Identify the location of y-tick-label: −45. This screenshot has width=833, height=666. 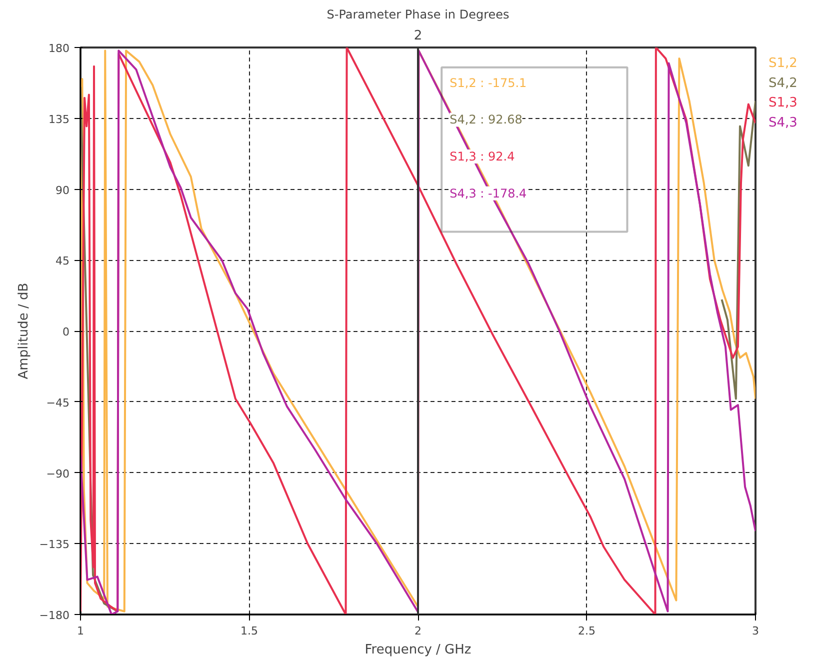
(58, 403).